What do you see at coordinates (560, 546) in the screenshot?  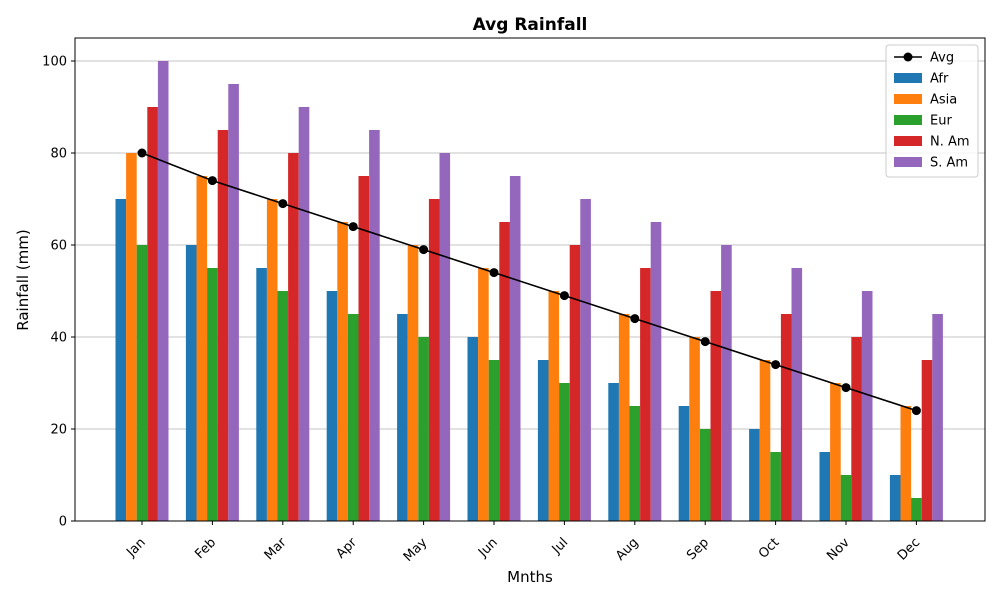 I see `x-tick-label: Jul` at bounding box center [560, 546].